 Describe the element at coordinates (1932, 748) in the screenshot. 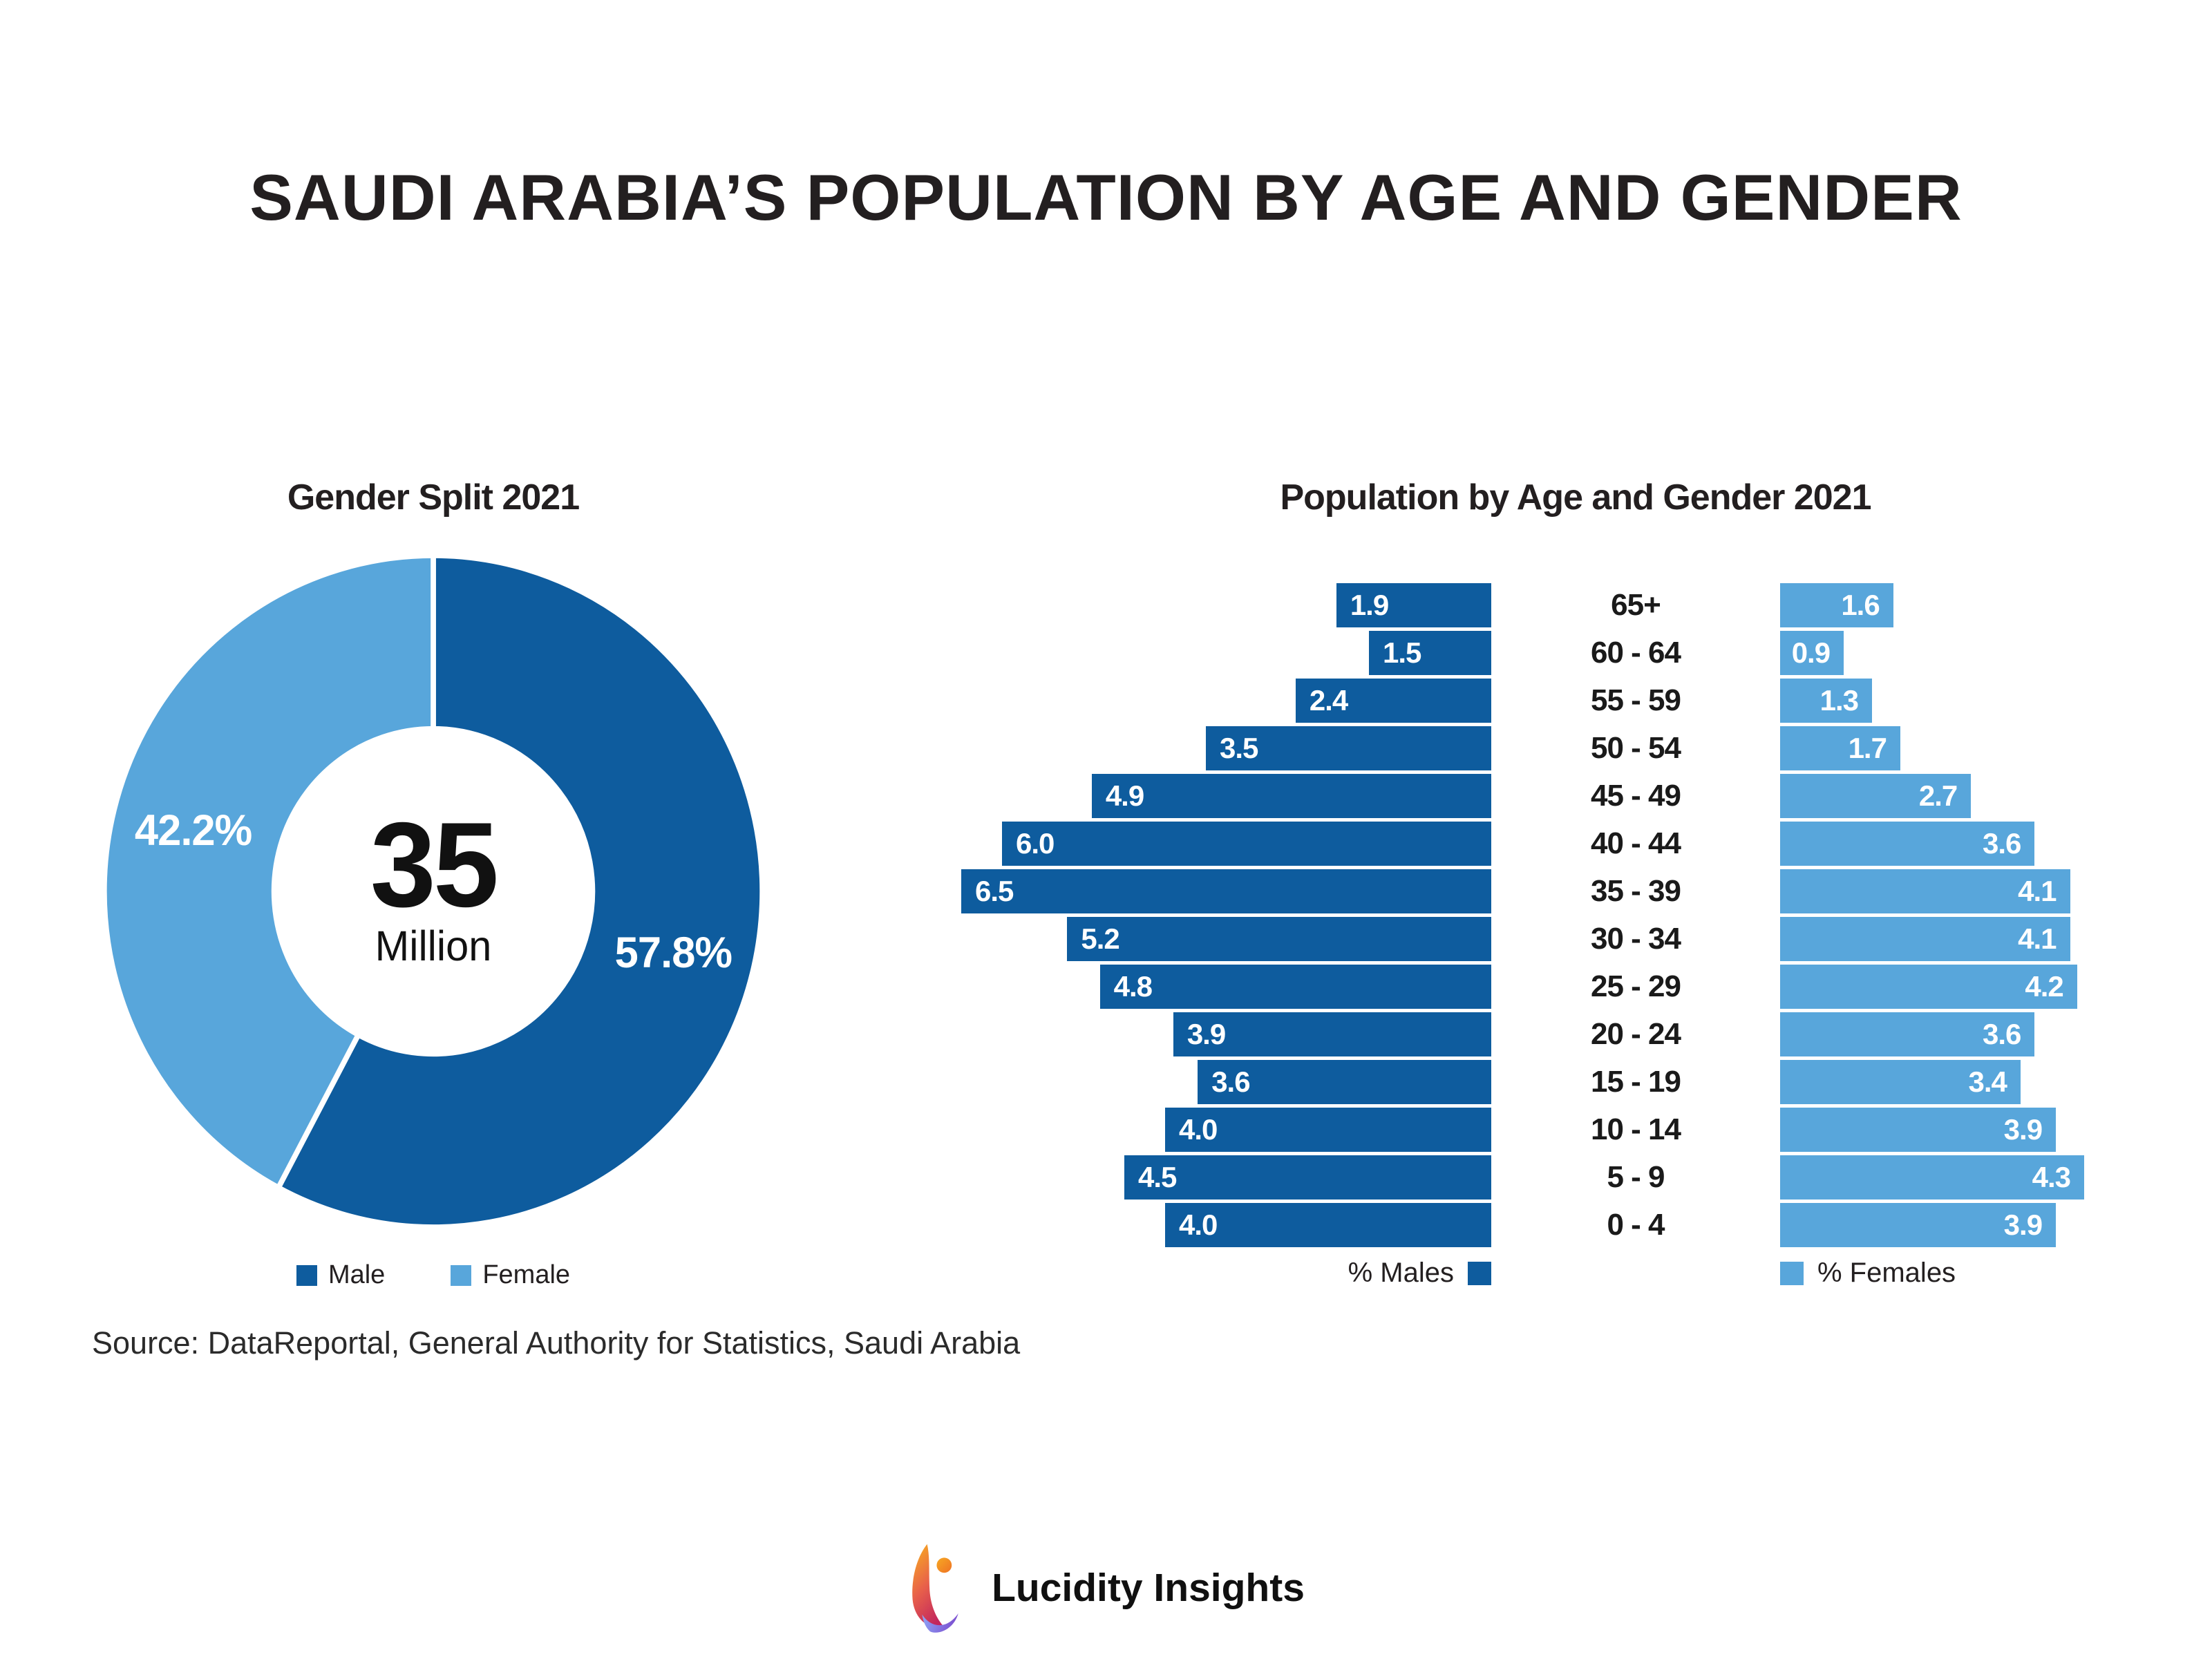

I see `pyramid-row-female: 1.7` at that location.